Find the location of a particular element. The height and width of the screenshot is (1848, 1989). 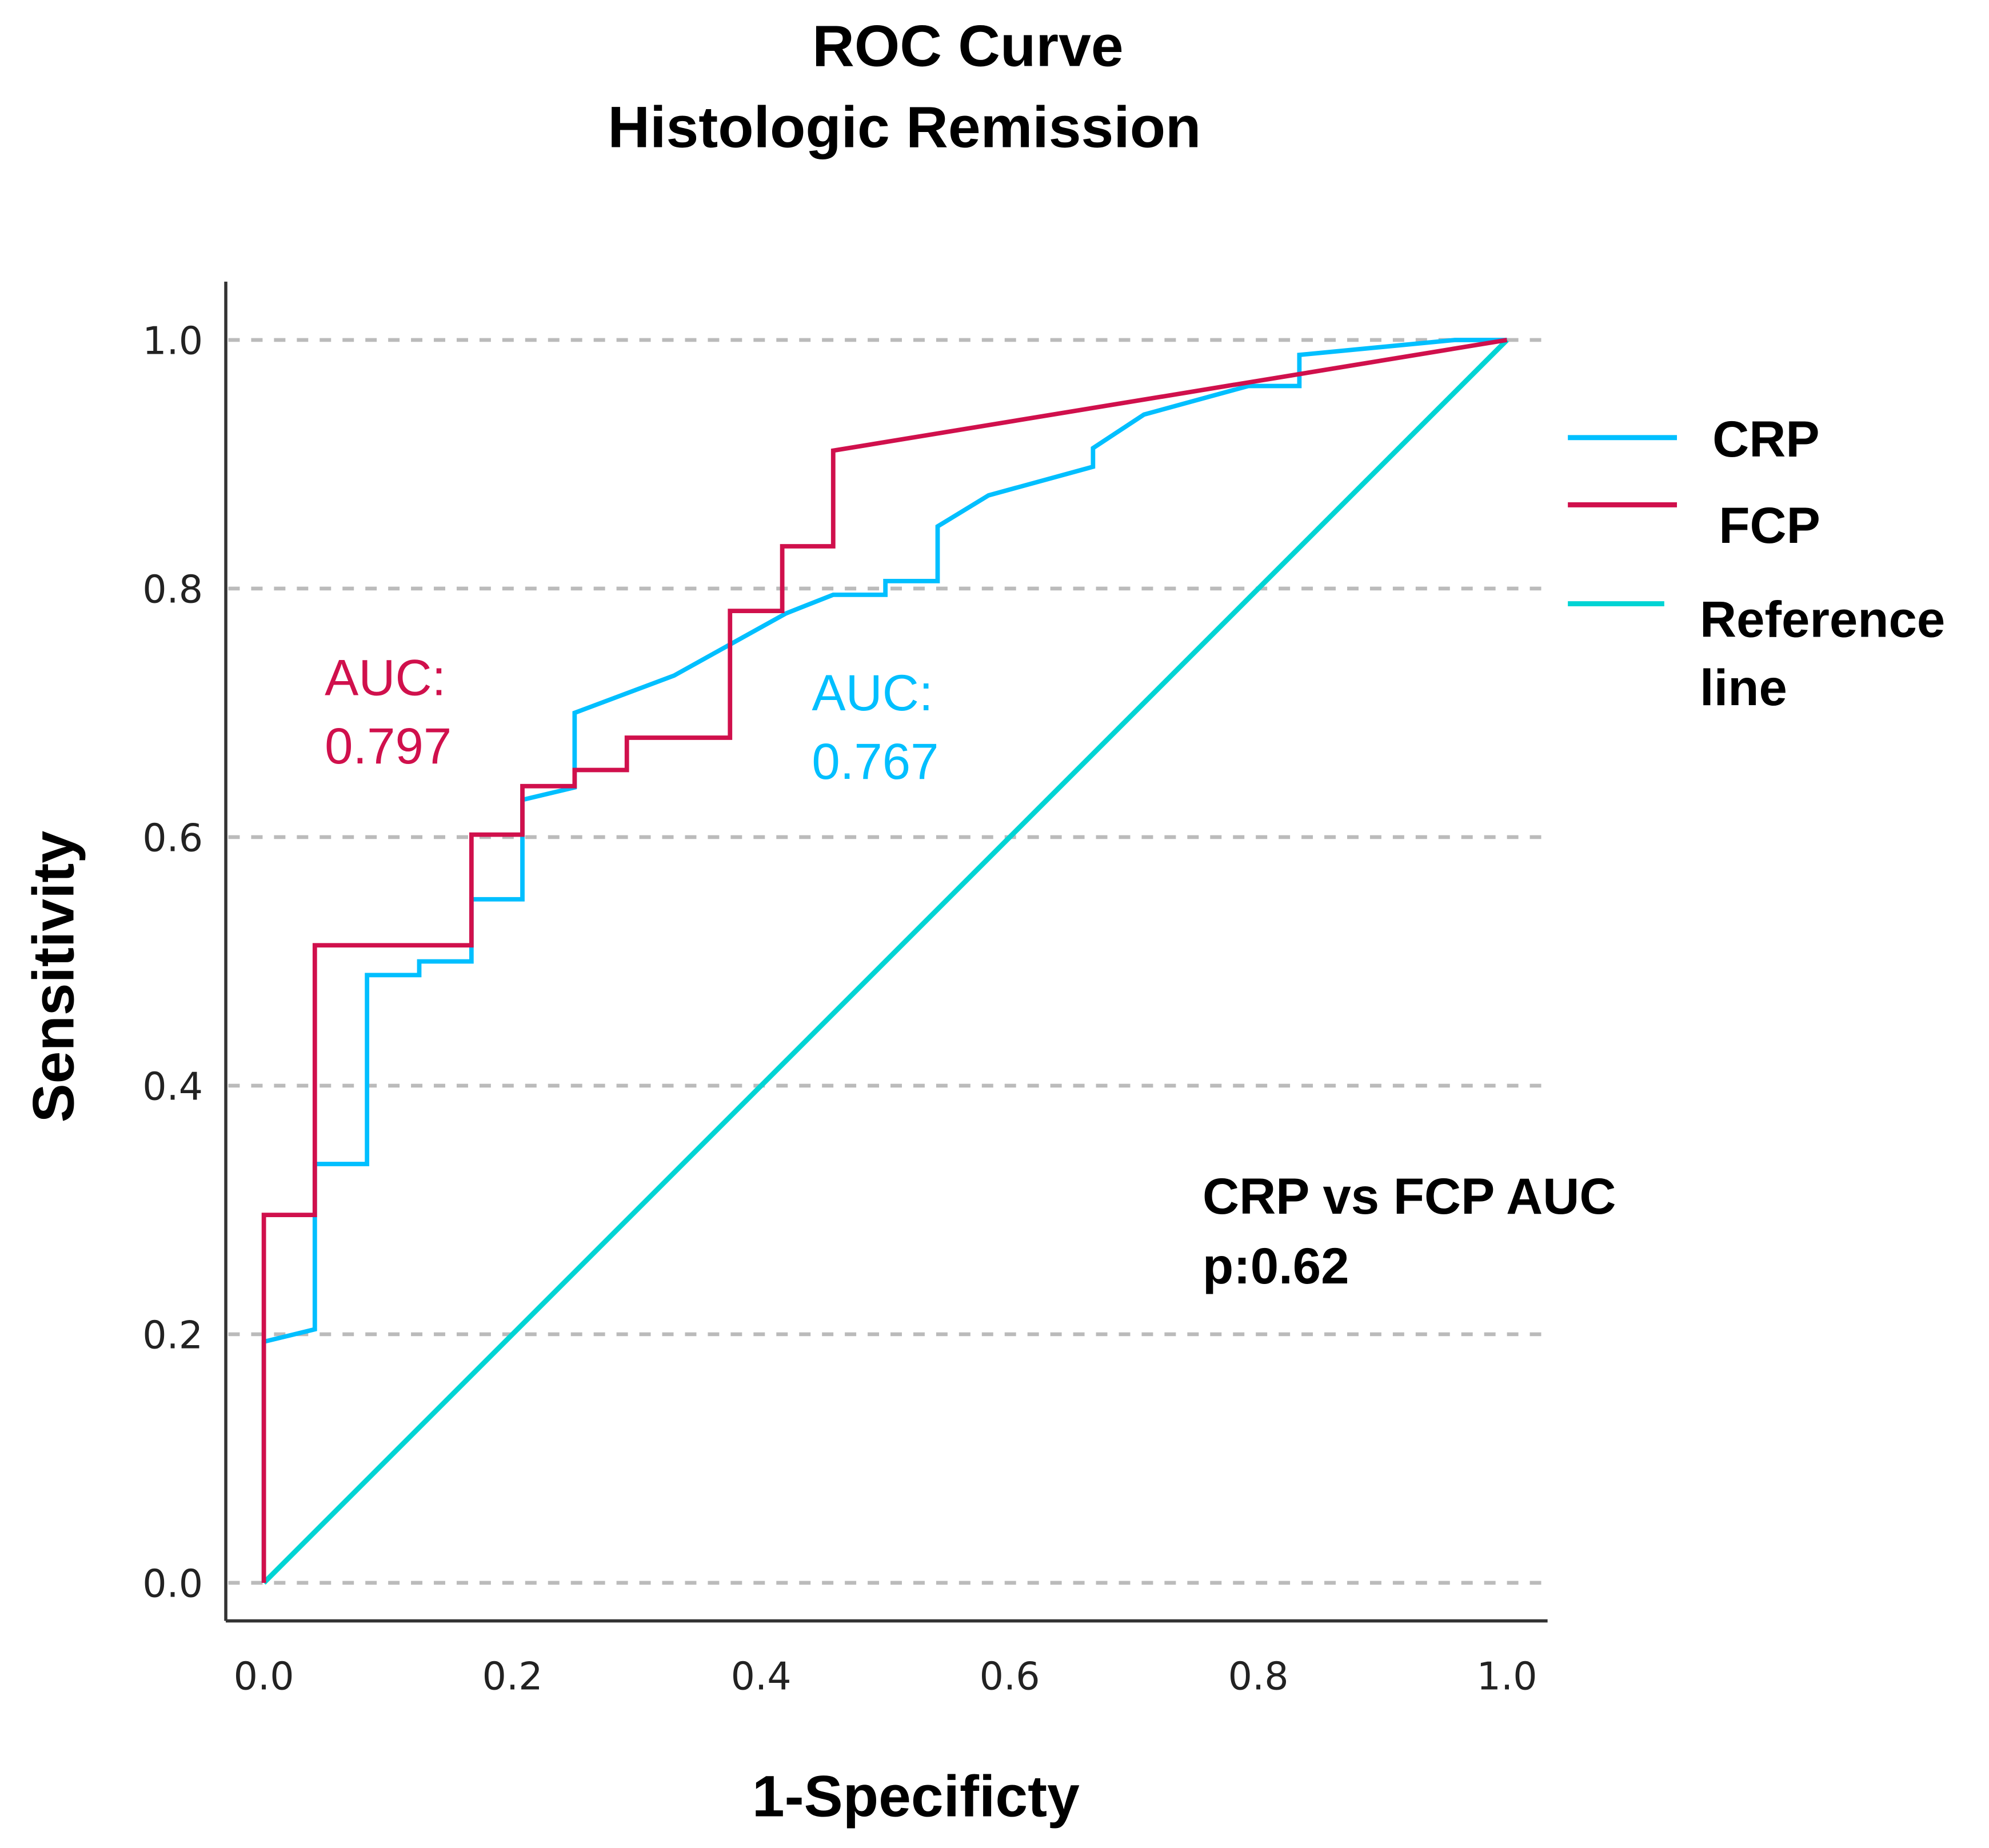

y-tick-labels: 0.0 0.2 0.4 0.6 0.8 1.0 is located at coordinates (172, 962).